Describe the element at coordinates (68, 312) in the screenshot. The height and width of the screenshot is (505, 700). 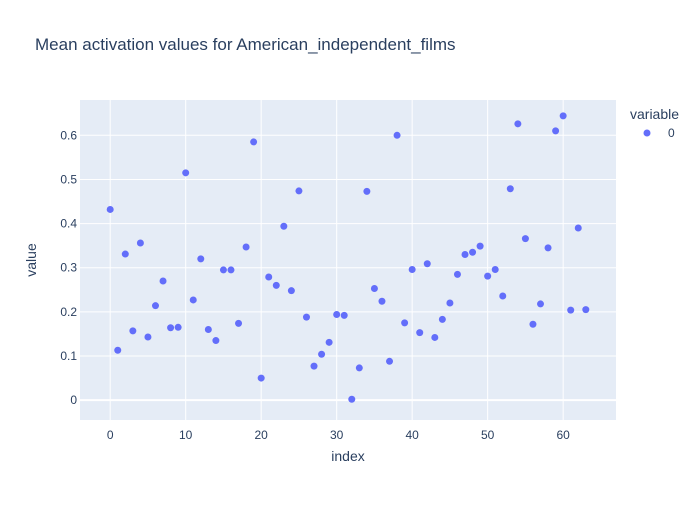
I see `y-tick-label: 0.2` at that location.